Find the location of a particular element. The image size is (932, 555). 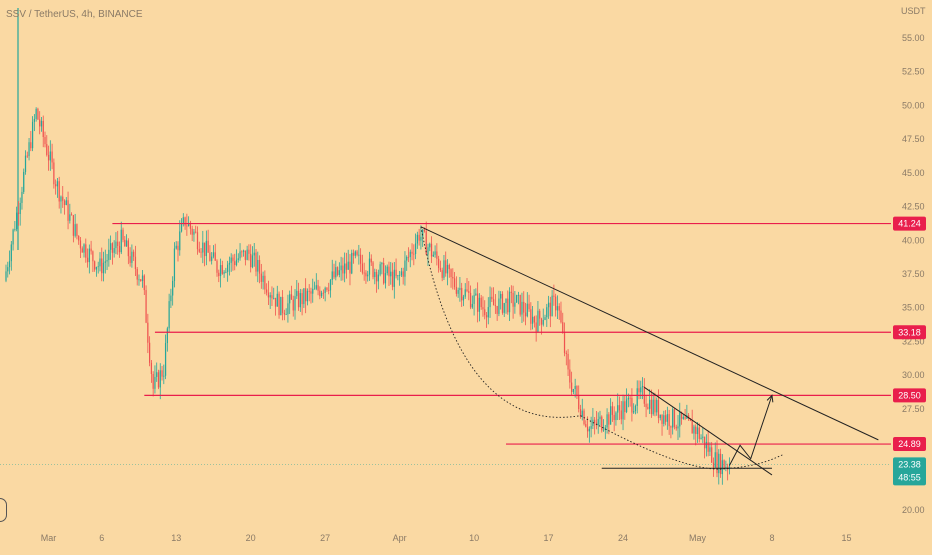

trendline is located at coordinates (708, 431).